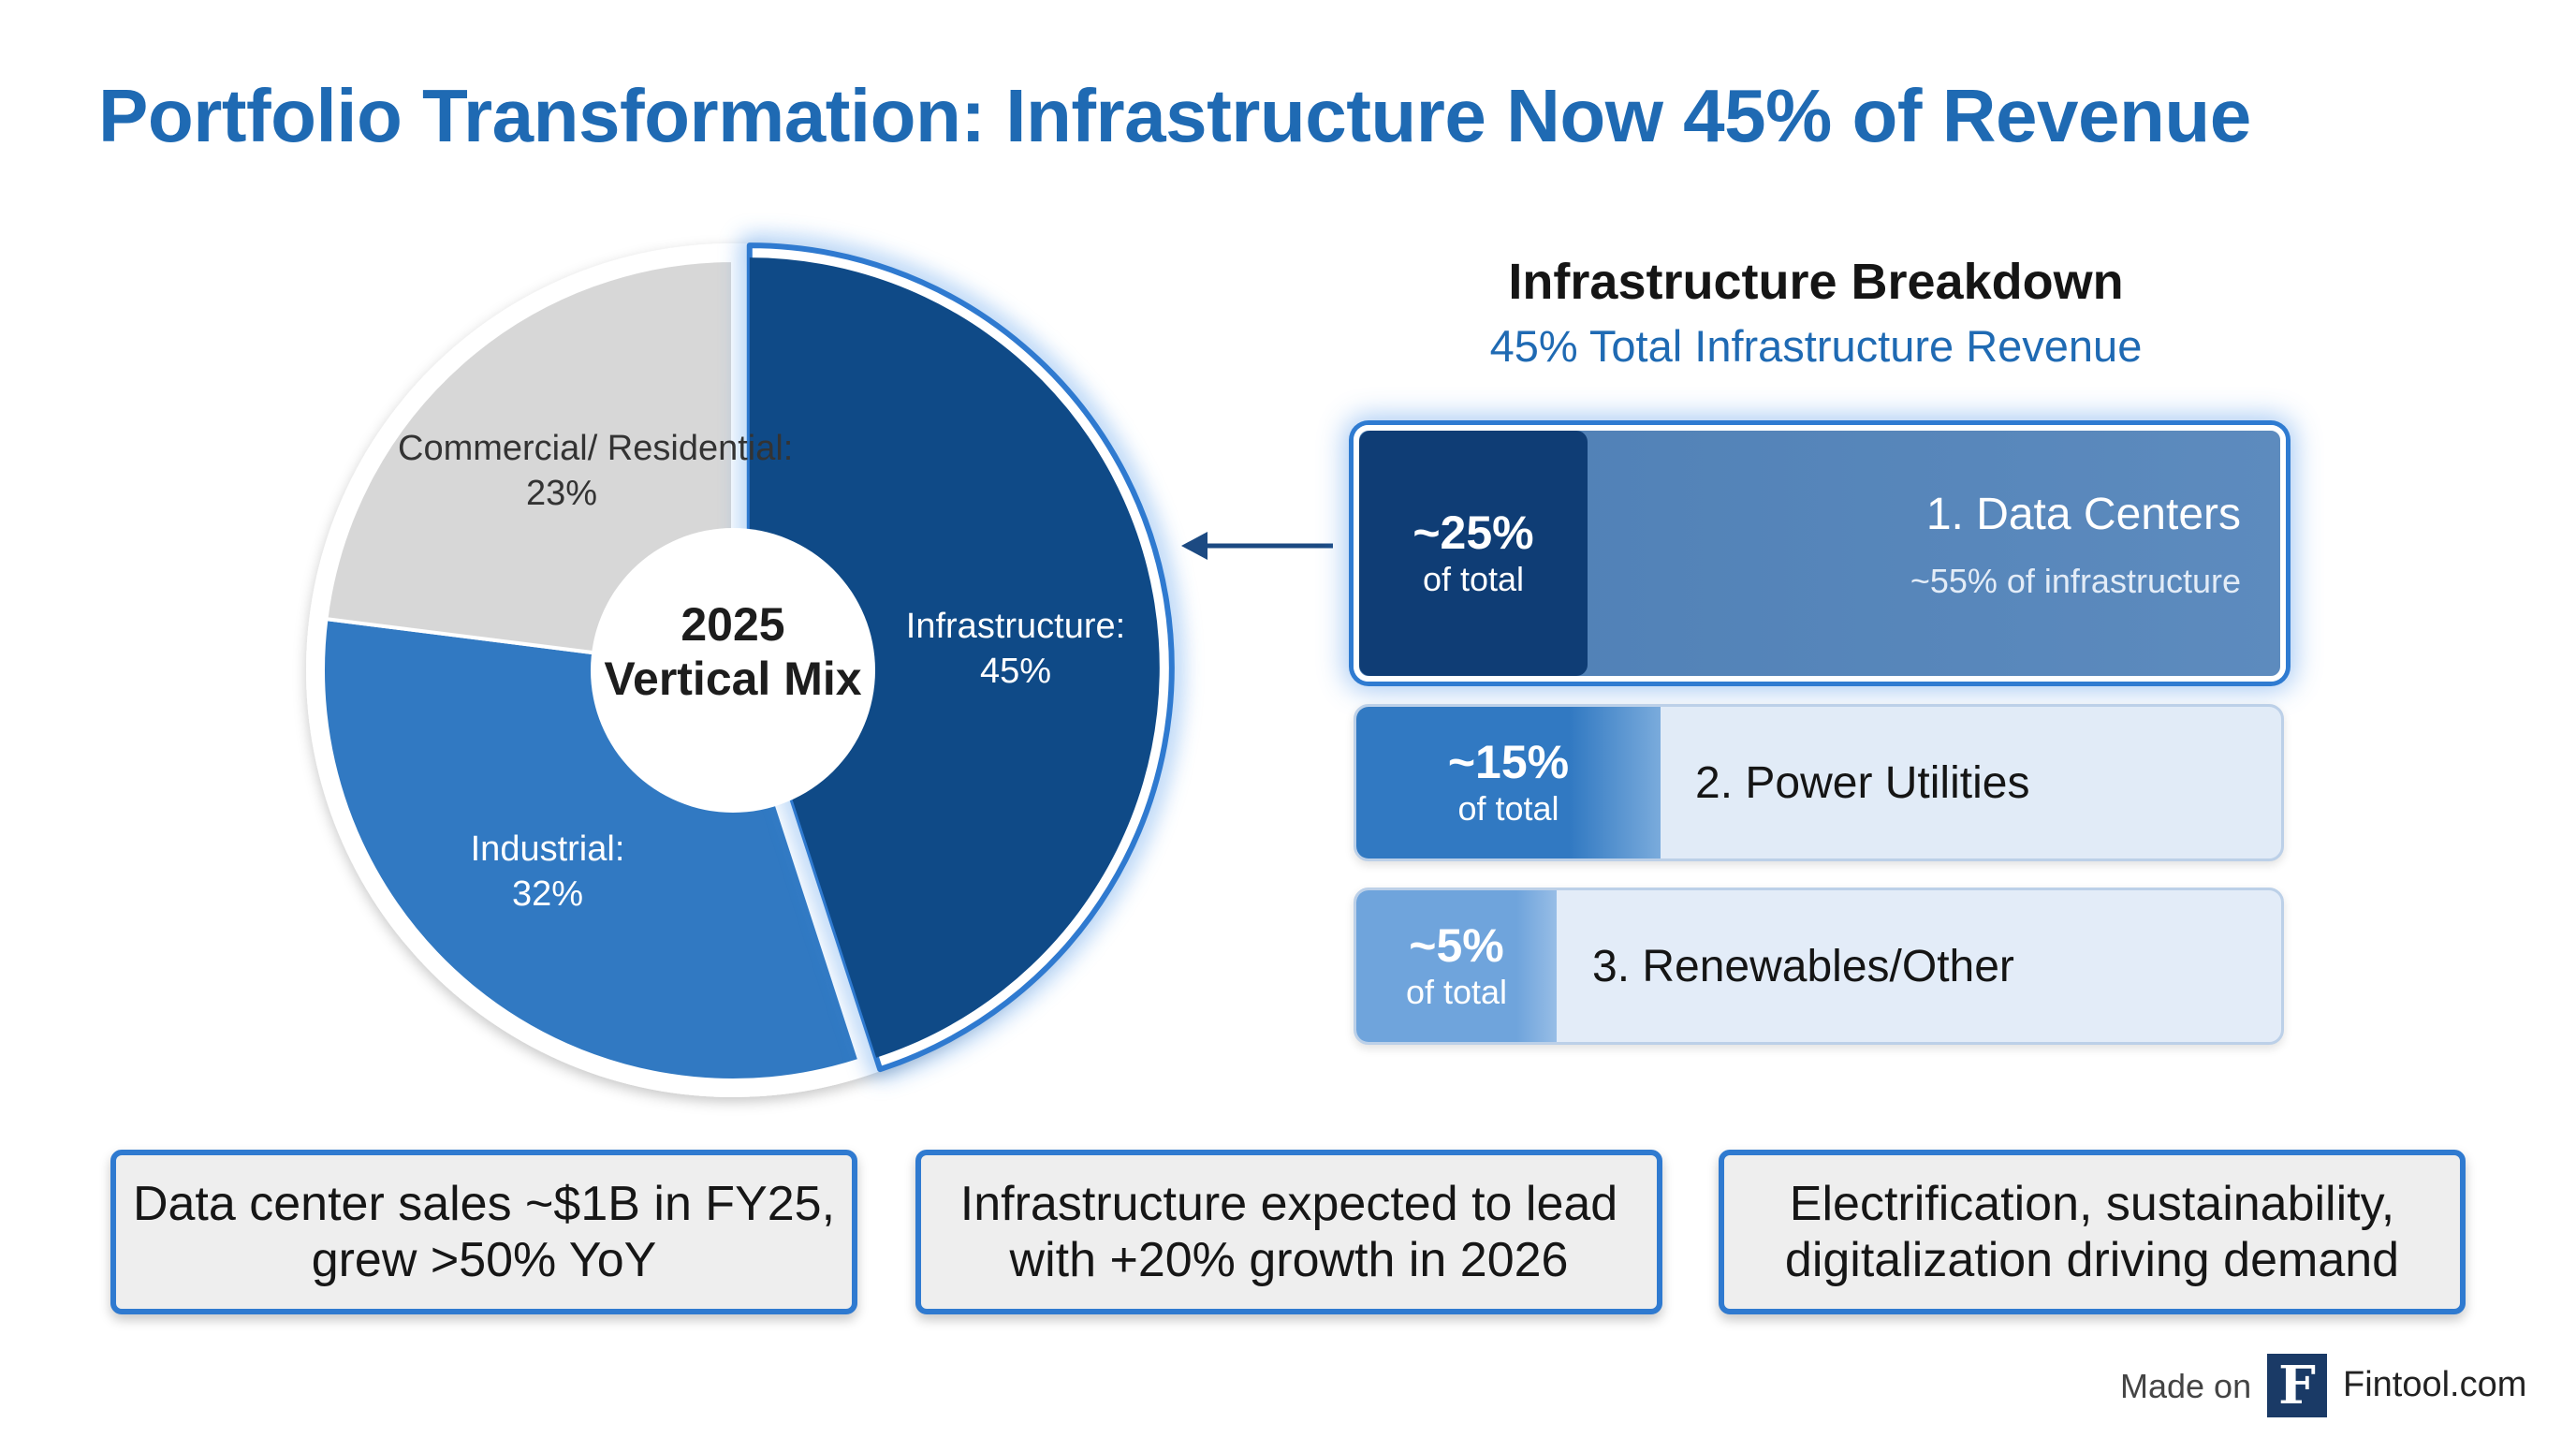  What do you see at coordinates (1456, 945) in the screenshot?
I see `breakdown-card-pct: ~5%` at bounding box center [1456, 945].